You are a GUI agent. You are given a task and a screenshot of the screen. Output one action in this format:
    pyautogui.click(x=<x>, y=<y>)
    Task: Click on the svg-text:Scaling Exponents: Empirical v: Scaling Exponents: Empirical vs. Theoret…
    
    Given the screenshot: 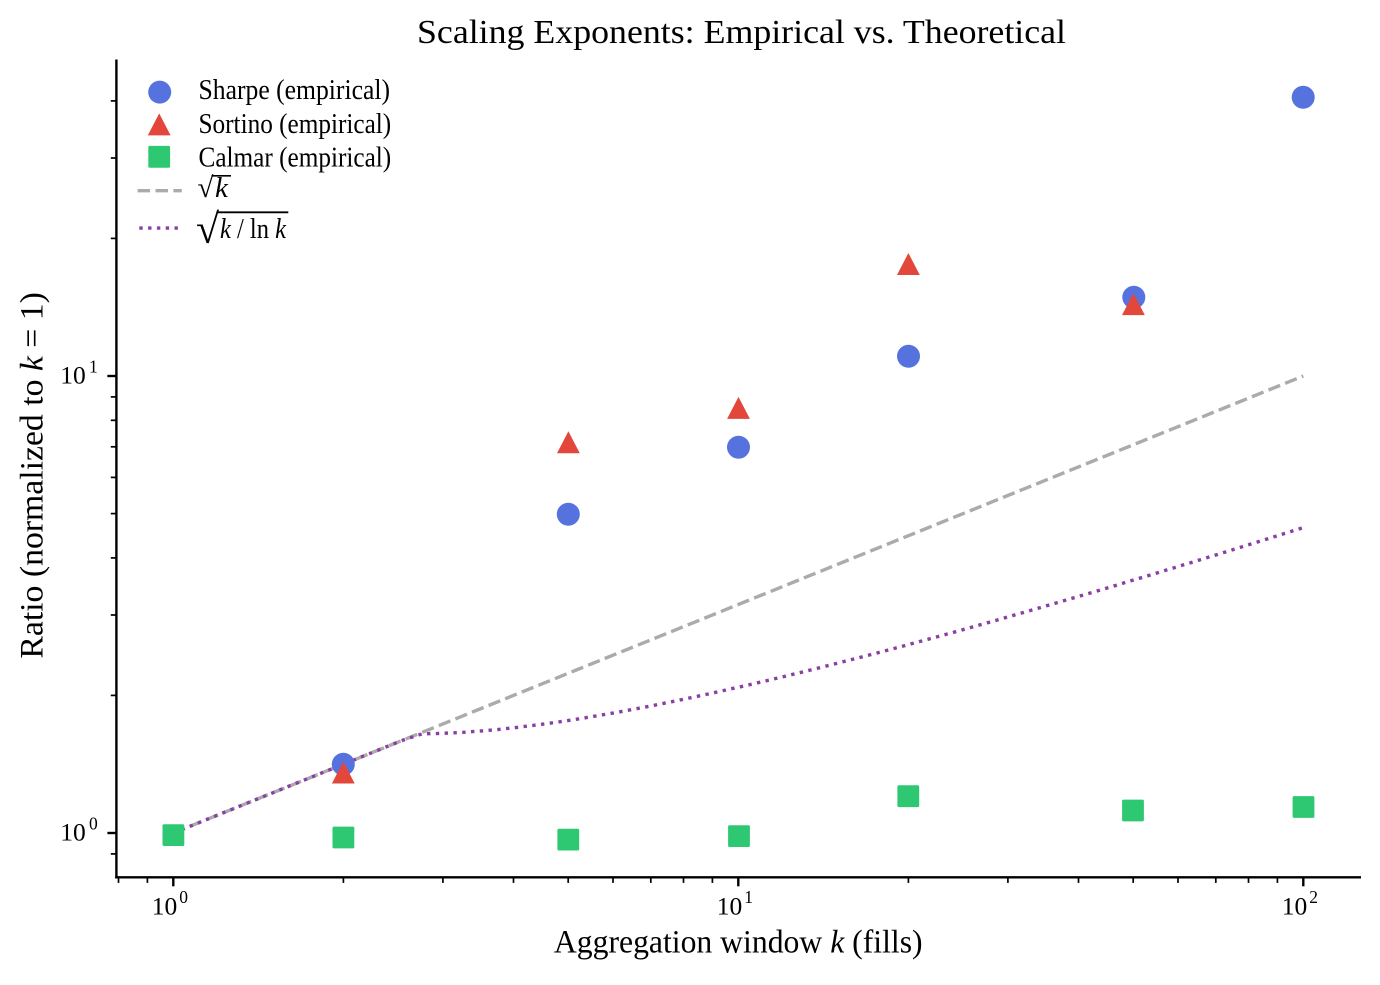 What is the action you would take?
    pyautogui.click(x=741, y=32)
    